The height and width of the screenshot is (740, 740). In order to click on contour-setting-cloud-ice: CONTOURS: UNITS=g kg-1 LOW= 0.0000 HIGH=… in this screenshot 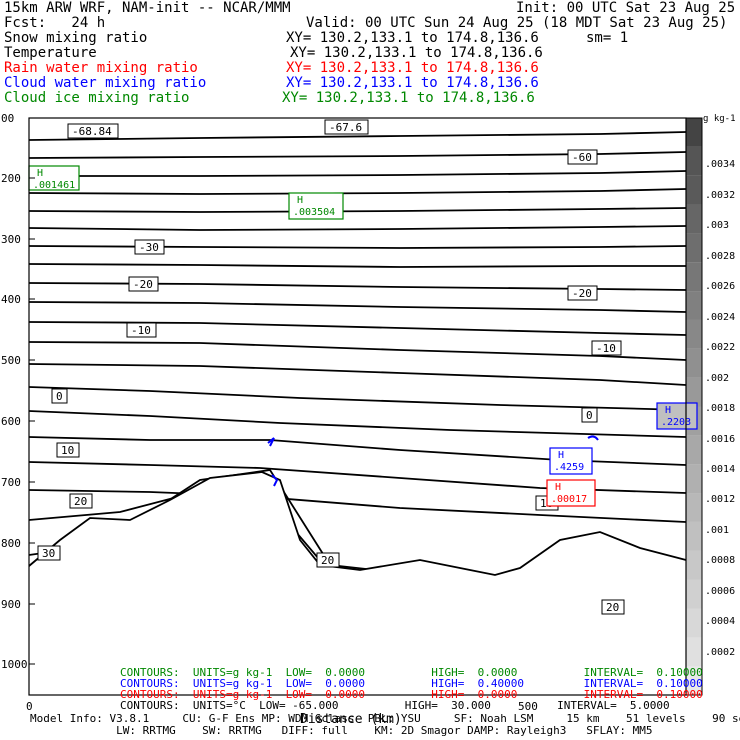, I will do `click(411, 672)`.